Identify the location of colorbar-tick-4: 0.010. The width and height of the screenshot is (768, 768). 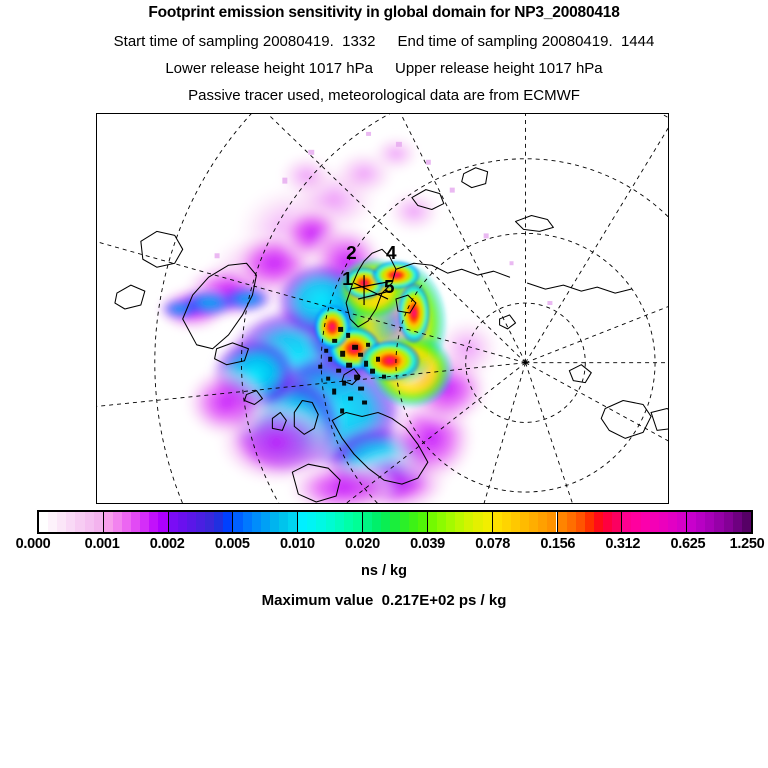
(297, 544).